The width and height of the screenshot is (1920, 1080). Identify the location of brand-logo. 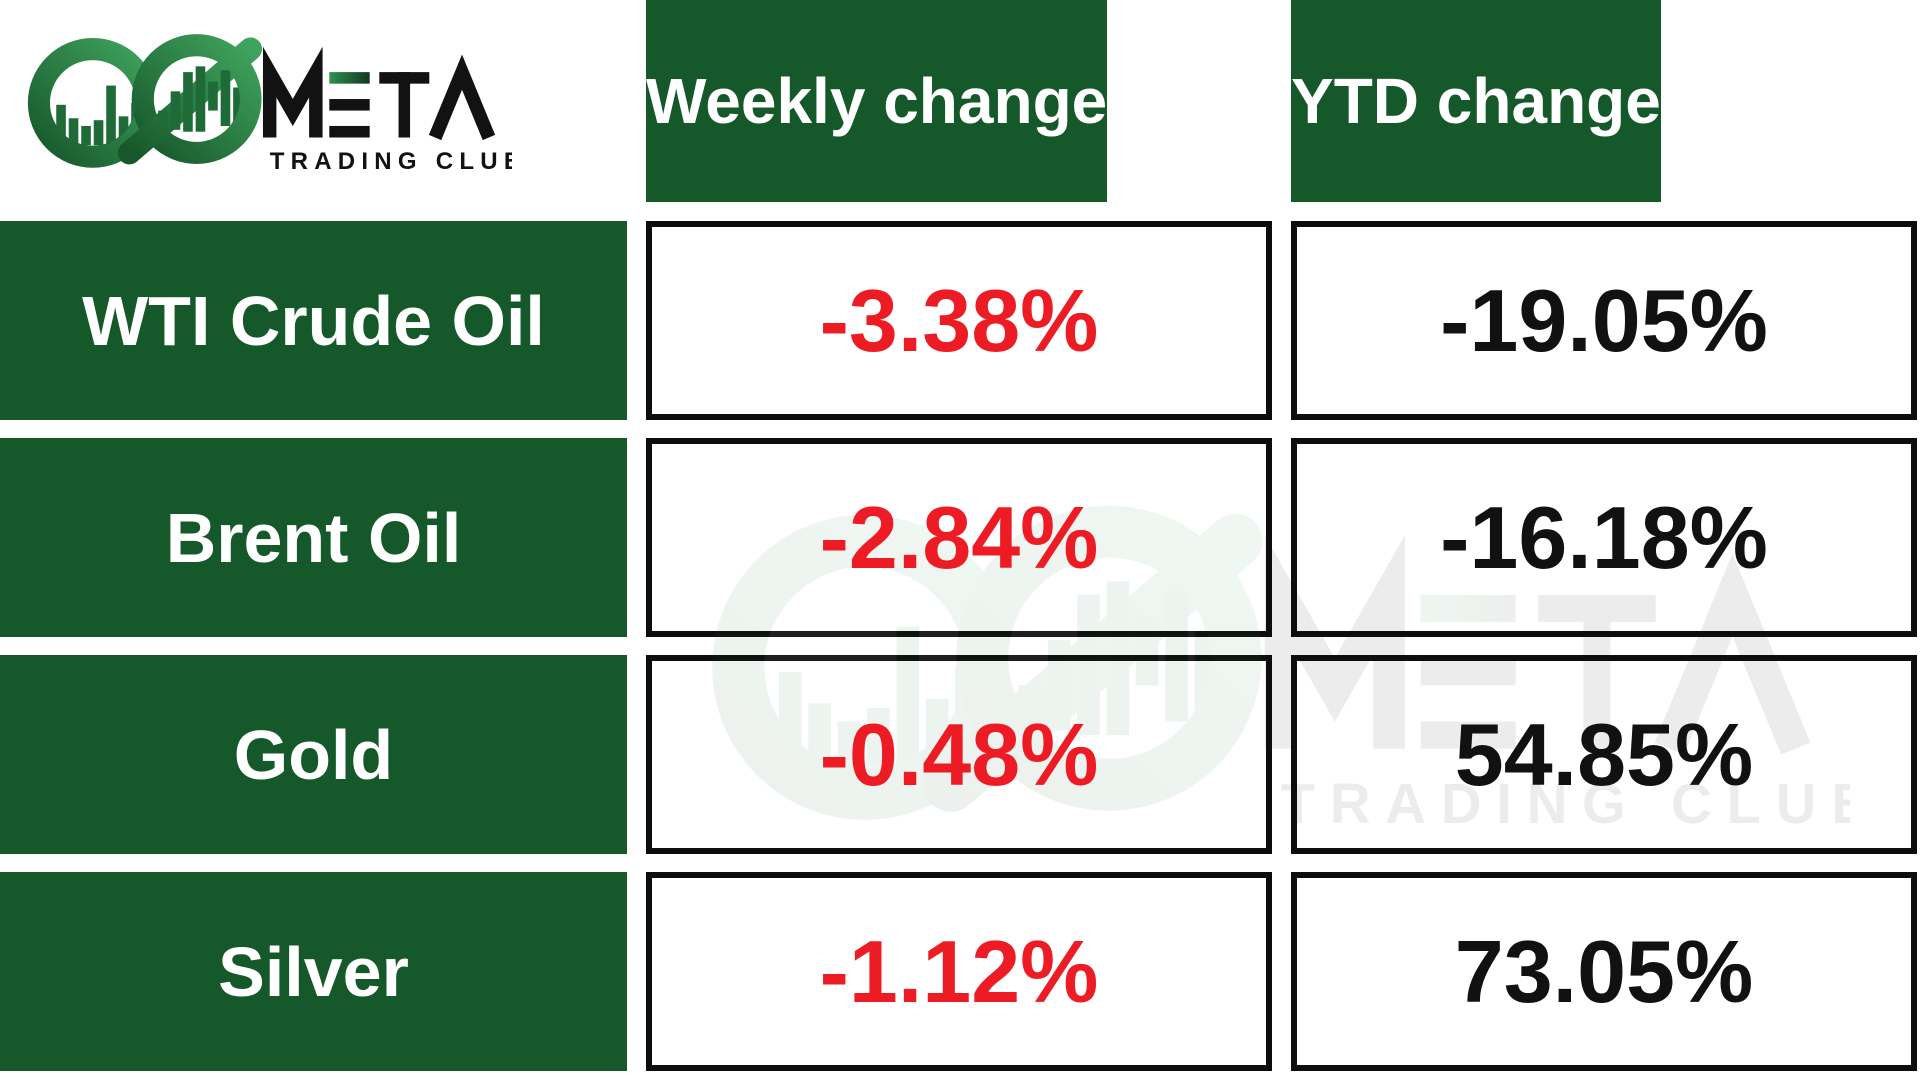
(262, 100).